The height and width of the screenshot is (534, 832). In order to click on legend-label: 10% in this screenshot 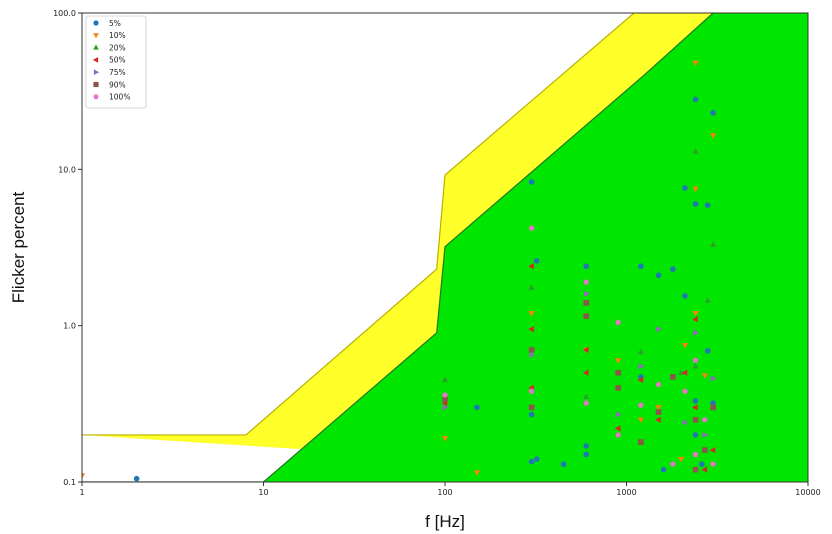, I will do `click(117, 35)`.